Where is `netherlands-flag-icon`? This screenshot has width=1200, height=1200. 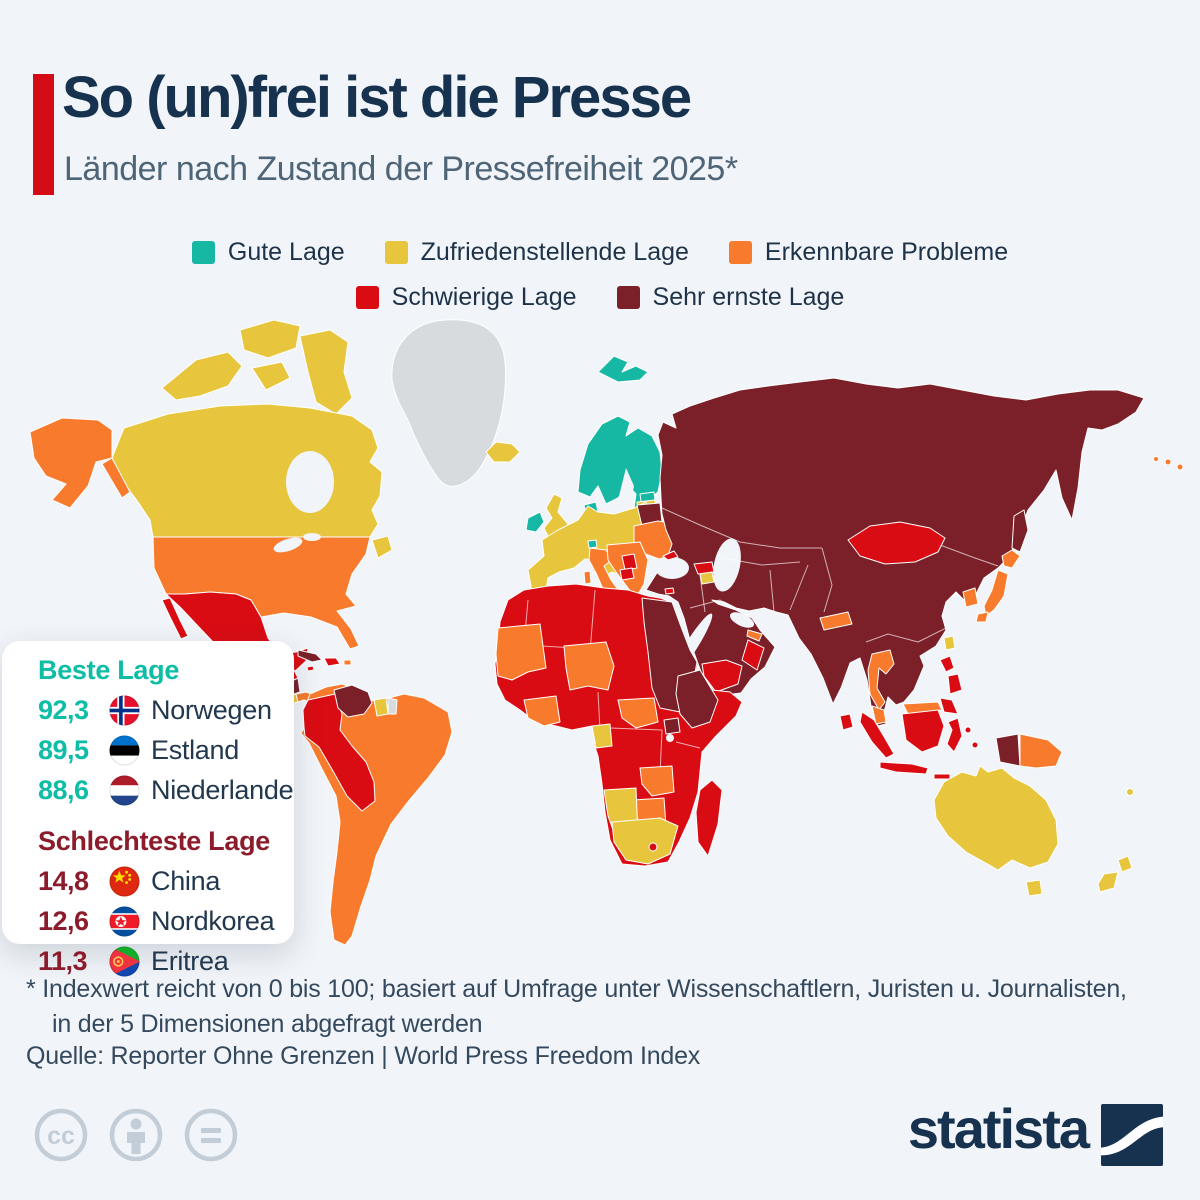 netherlands-flag-icon is located at coordinates (124, 790).